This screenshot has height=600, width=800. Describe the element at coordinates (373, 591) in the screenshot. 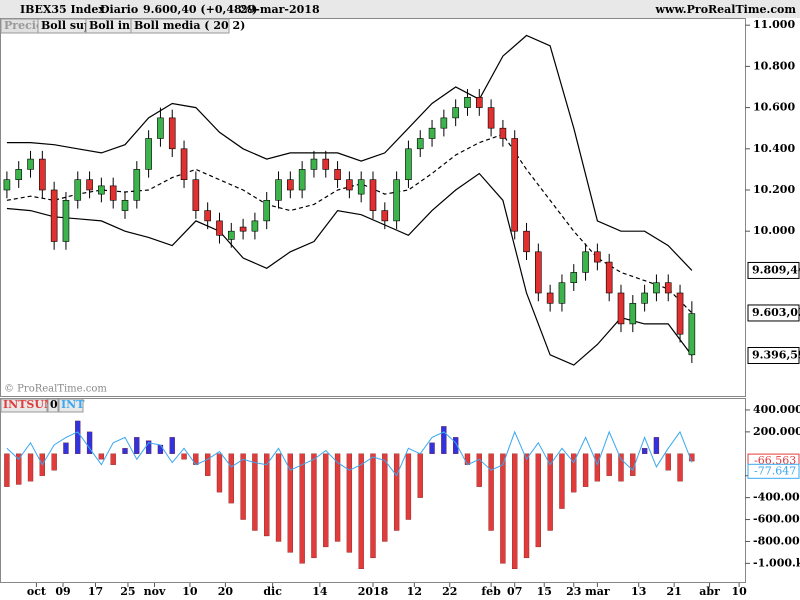

I see `x-tick-label: 2018` at that location.